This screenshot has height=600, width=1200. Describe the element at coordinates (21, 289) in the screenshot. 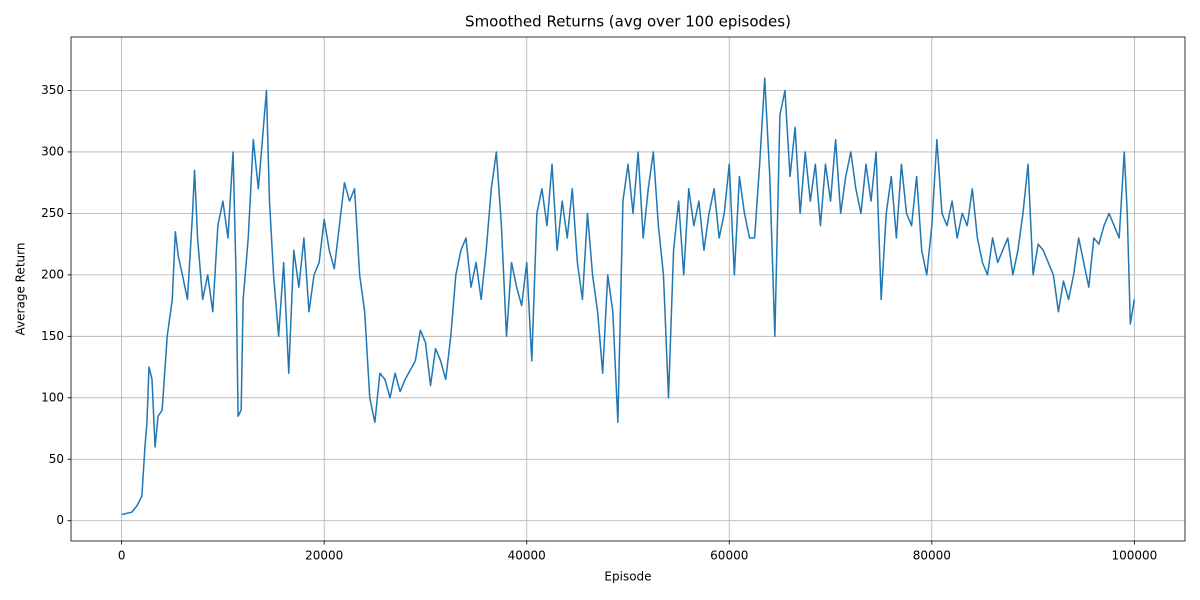

I see `y-axis-label: Average Return` at that location.